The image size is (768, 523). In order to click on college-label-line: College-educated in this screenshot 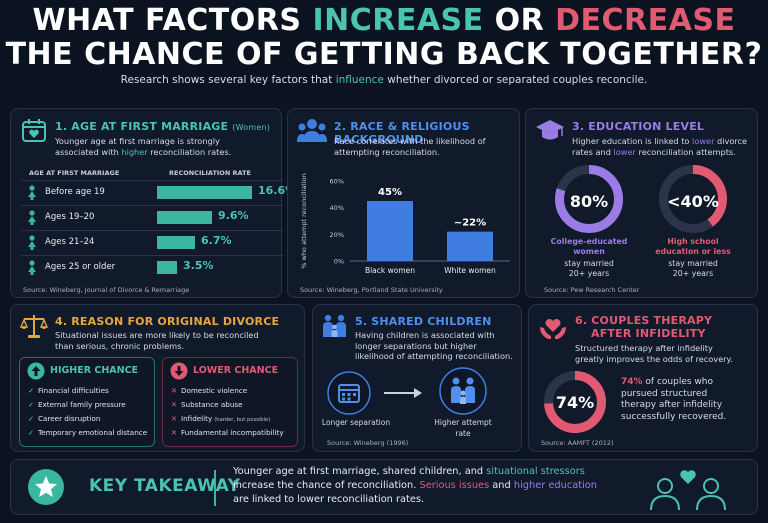, I will do `click(589, 241)`.